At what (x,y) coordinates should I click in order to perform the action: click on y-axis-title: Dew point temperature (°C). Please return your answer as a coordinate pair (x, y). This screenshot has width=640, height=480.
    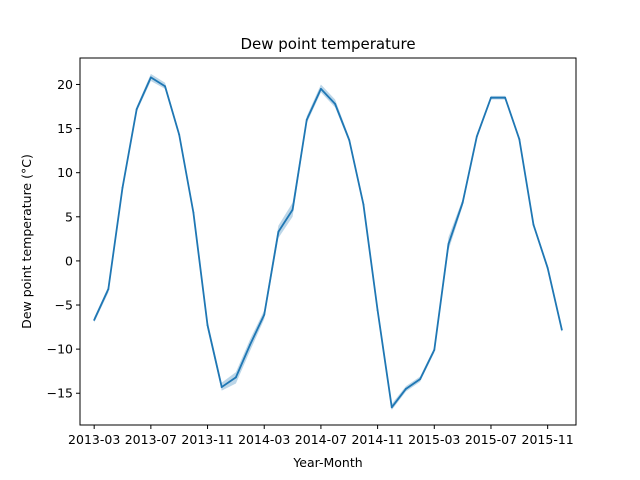
    Looking at the image, I should click on (26, 241).